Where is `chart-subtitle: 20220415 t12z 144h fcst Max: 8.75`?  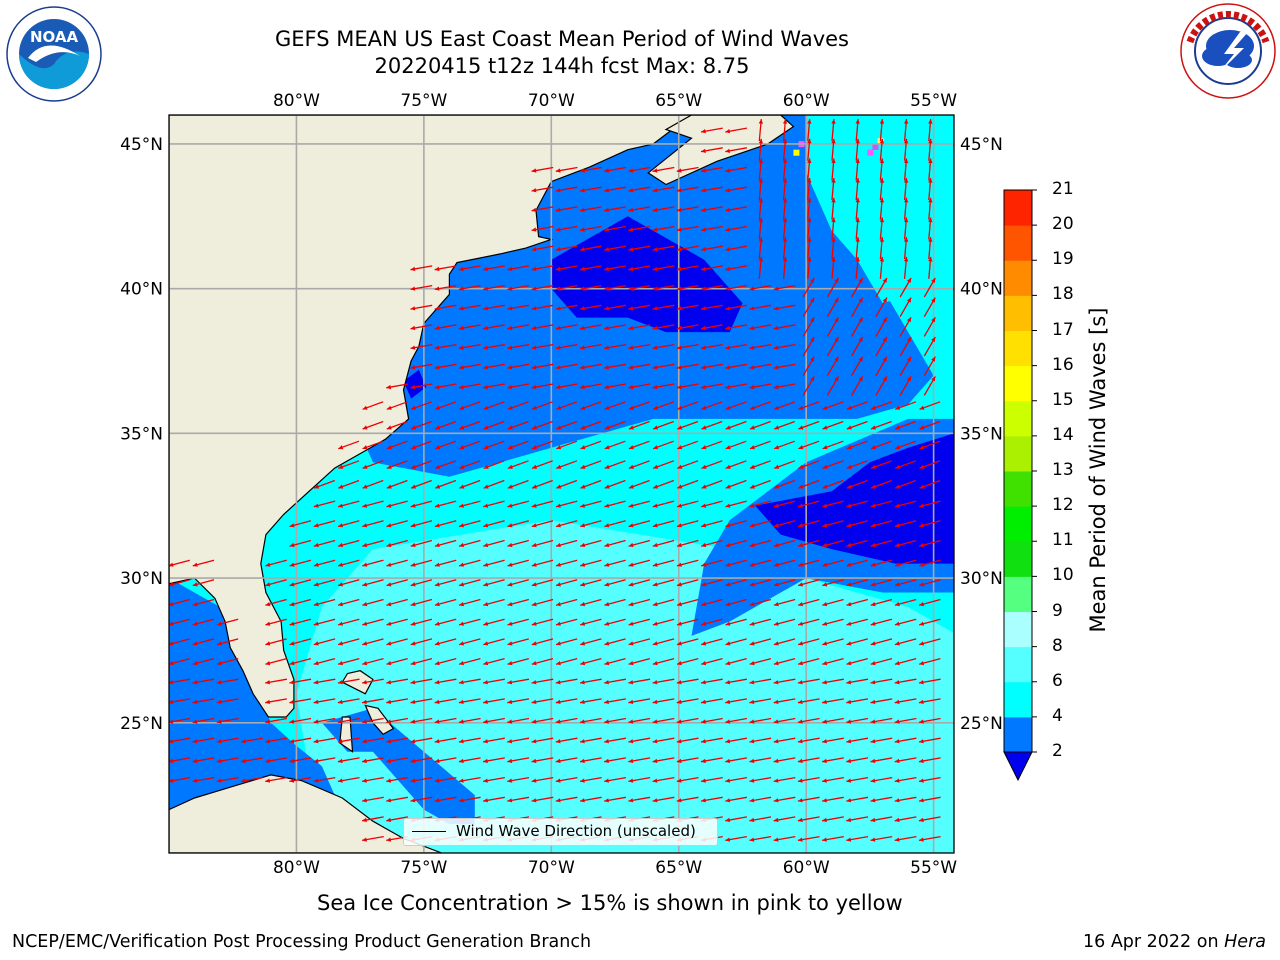
chart-subtitle: 20220415 t12z 144h fcst Max: 8.75 is located at coordinates (562, 66).